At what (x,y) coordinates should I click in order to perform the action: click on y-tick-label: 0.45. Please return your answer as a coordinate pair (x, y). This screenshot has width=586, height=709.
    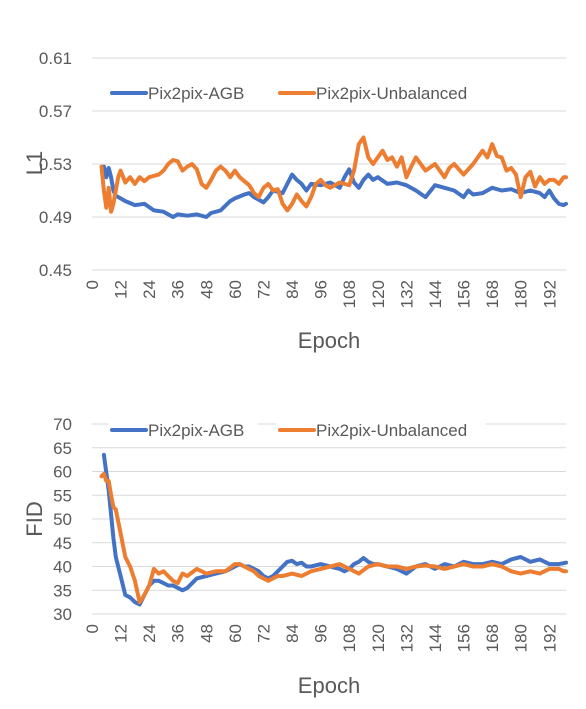
    Looking at the image, I should click on (55, 270).